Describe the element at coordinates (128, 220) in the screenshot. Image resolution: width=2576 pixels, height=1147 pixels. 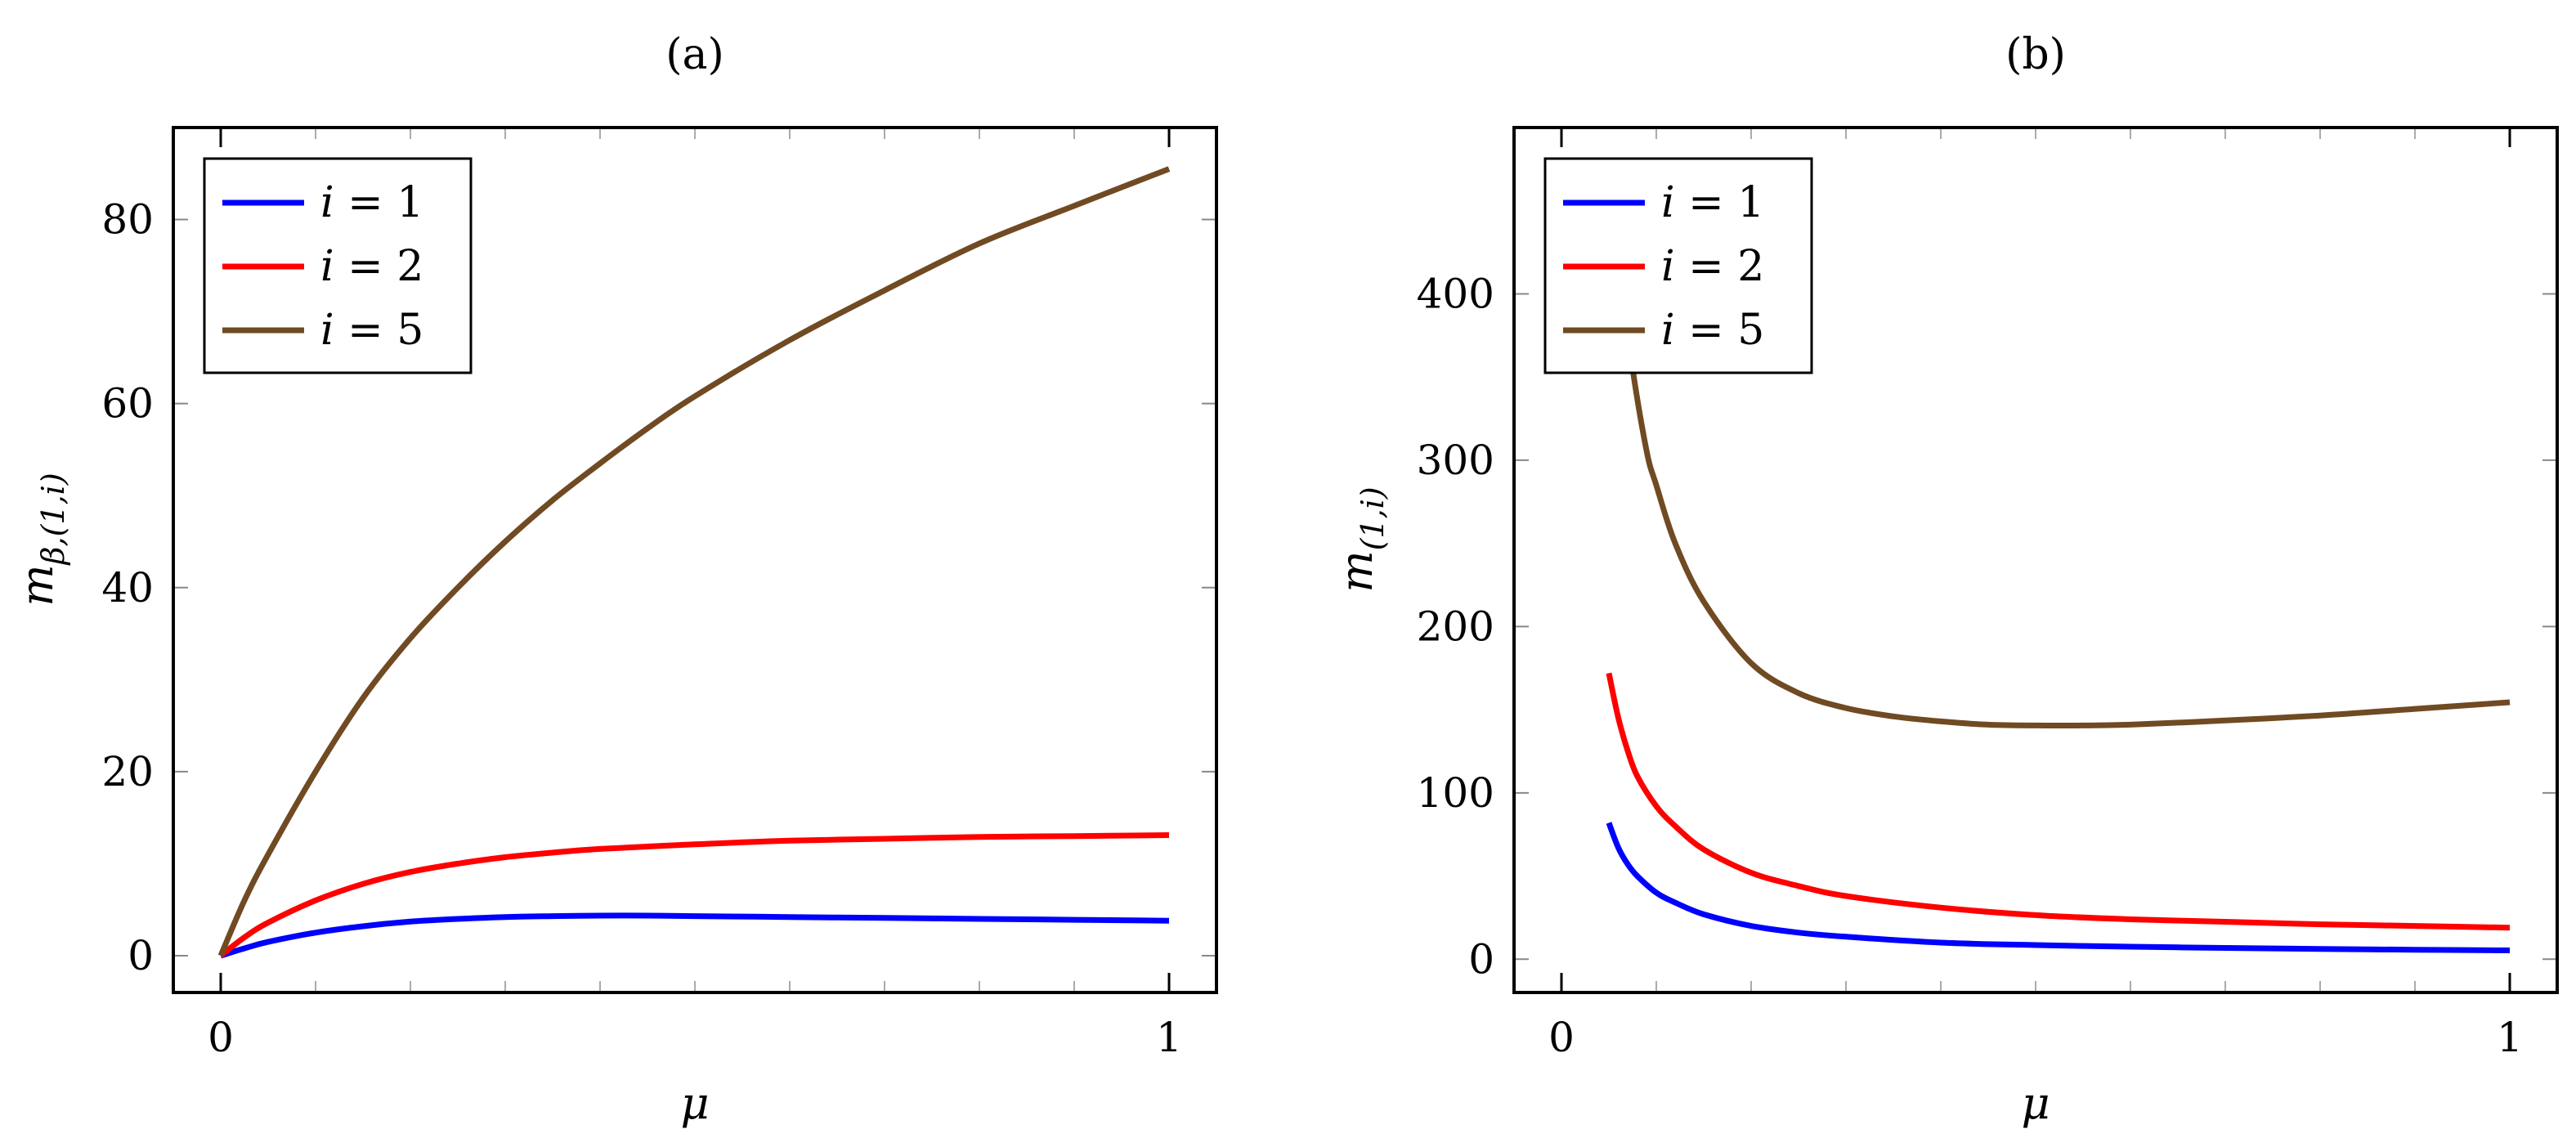
I see `y-tick-label: 80` at that location.